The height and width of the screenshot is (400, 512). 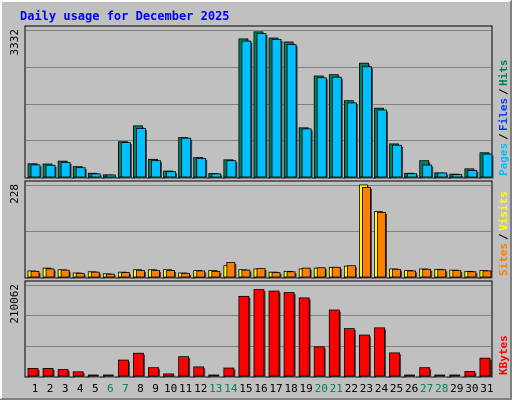 I want to click on x-tick-label: 31, so click(x=486, y=388).